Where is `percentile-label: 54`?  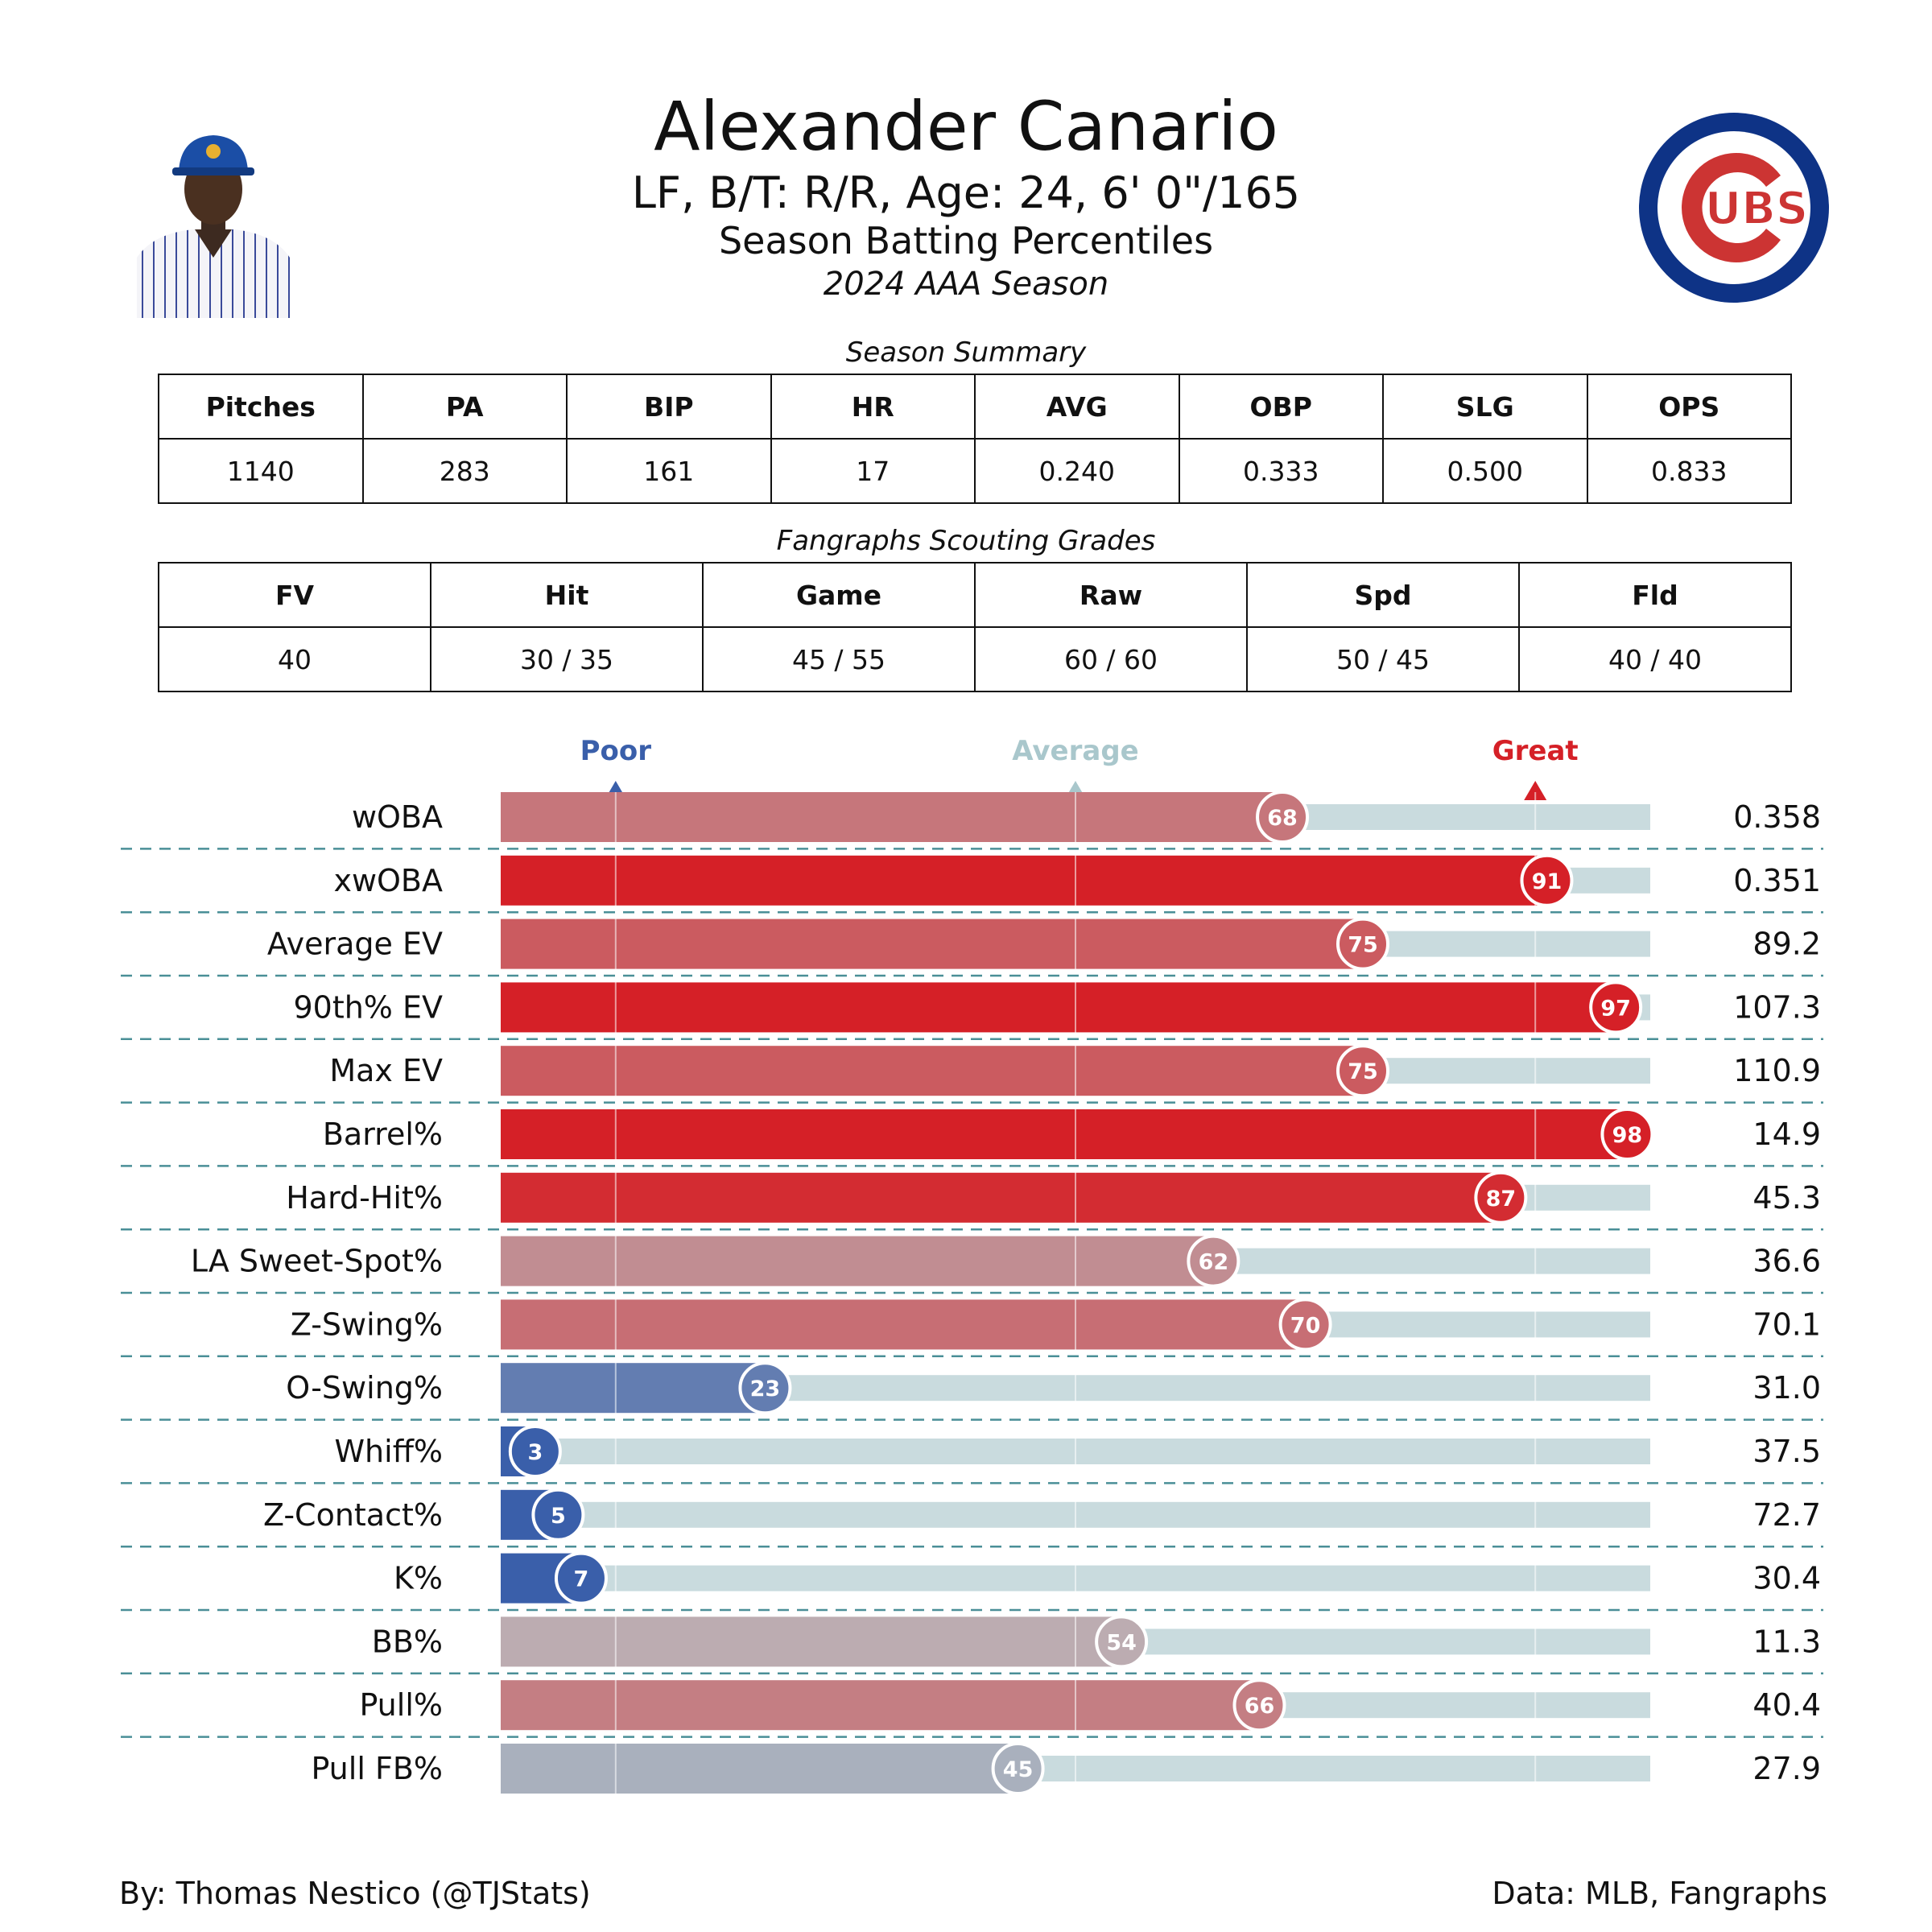 percentile-label: 54 is located at coordinates (1121, 1642).